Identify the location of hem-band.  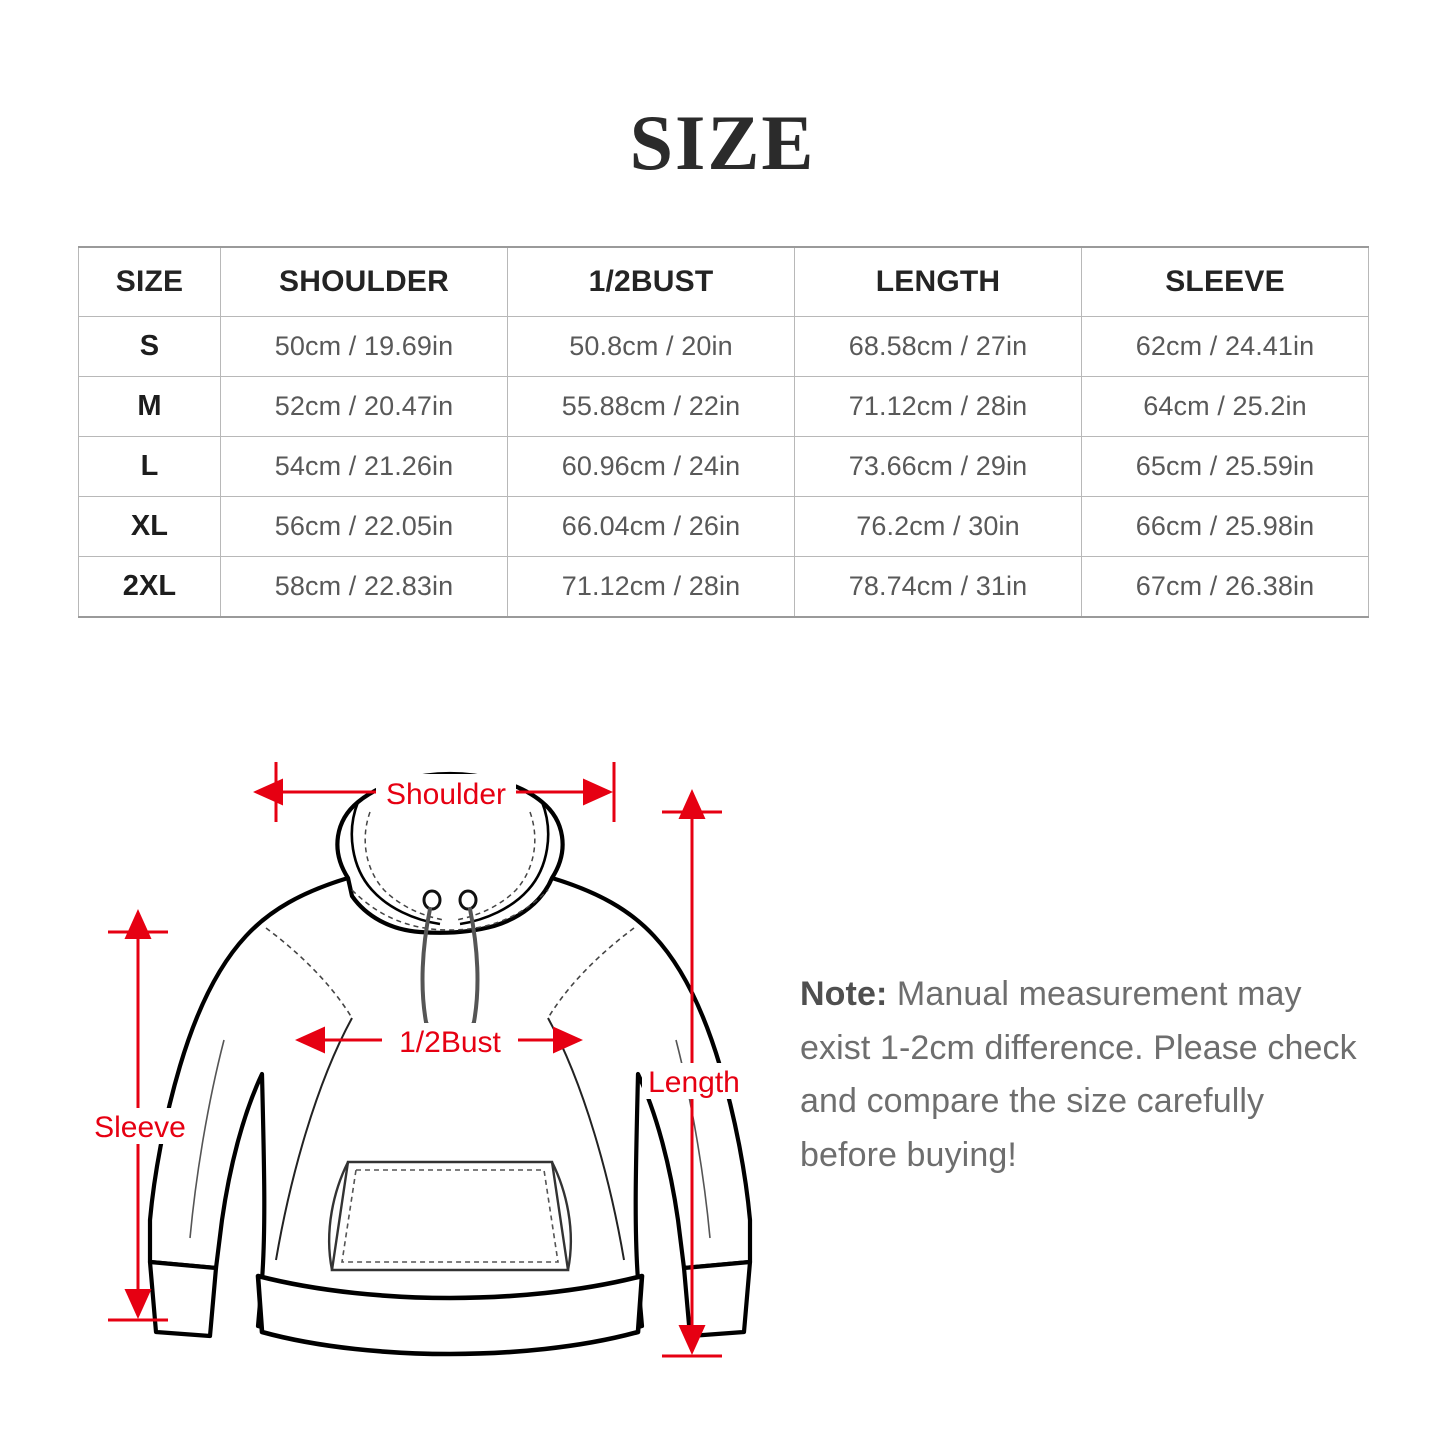
(450, 1315).